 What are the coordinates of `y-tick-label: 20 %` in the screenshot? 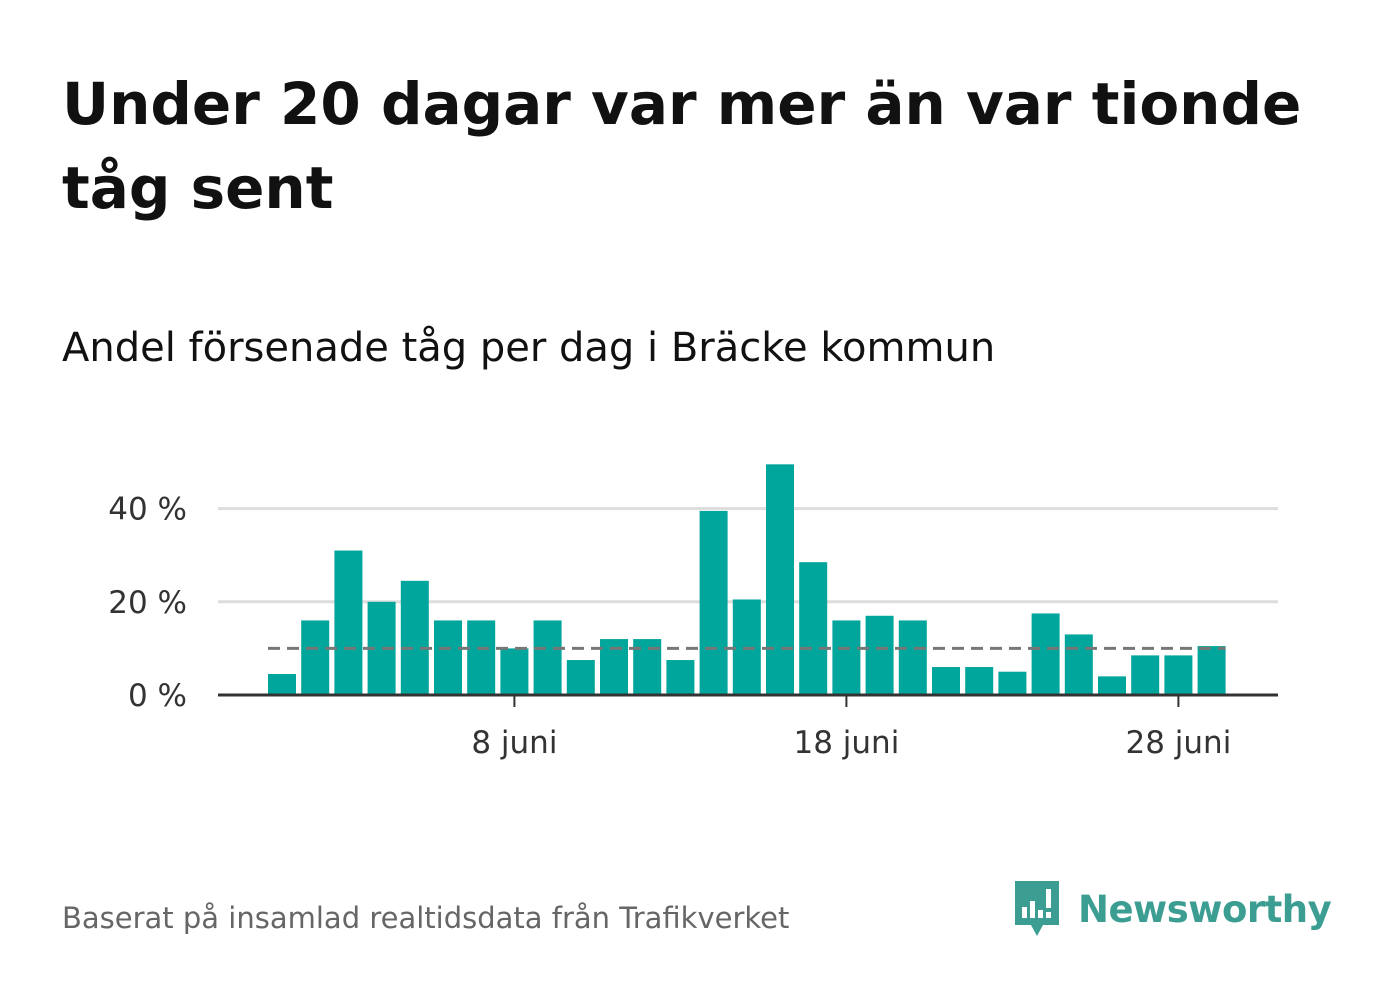 It's located at (147, 603).